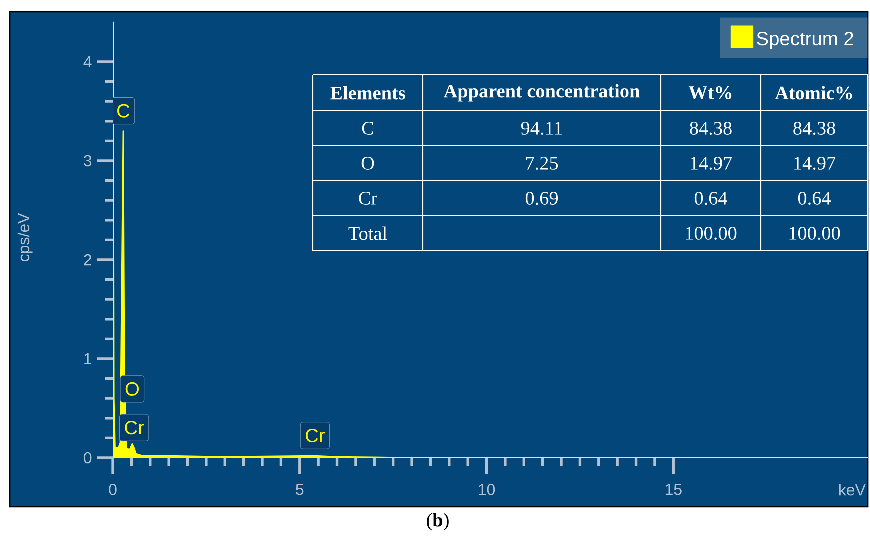 The image size is (870, 536). Describe the element at coordinates (368, 233) in the screenshot. I see `category-label: Total` at that location.